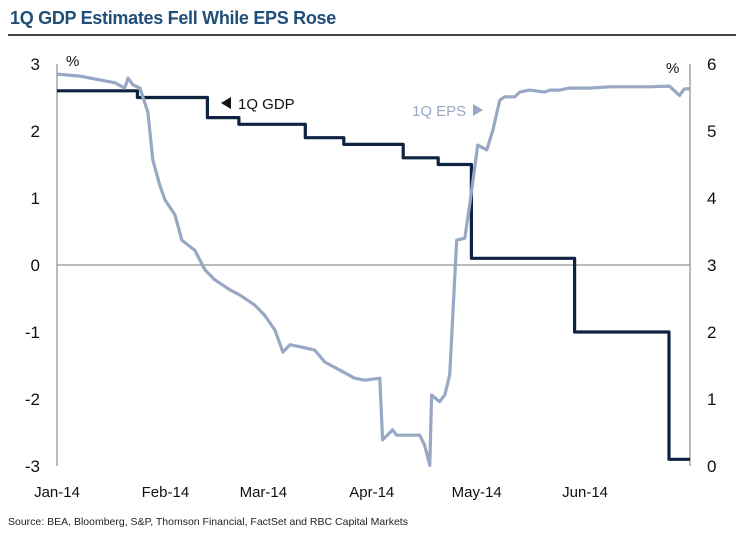  What do you see at coordinates (711, 64) in the screenshot?
I see `right-tick-label: 6` at bounding box center [711, 64].